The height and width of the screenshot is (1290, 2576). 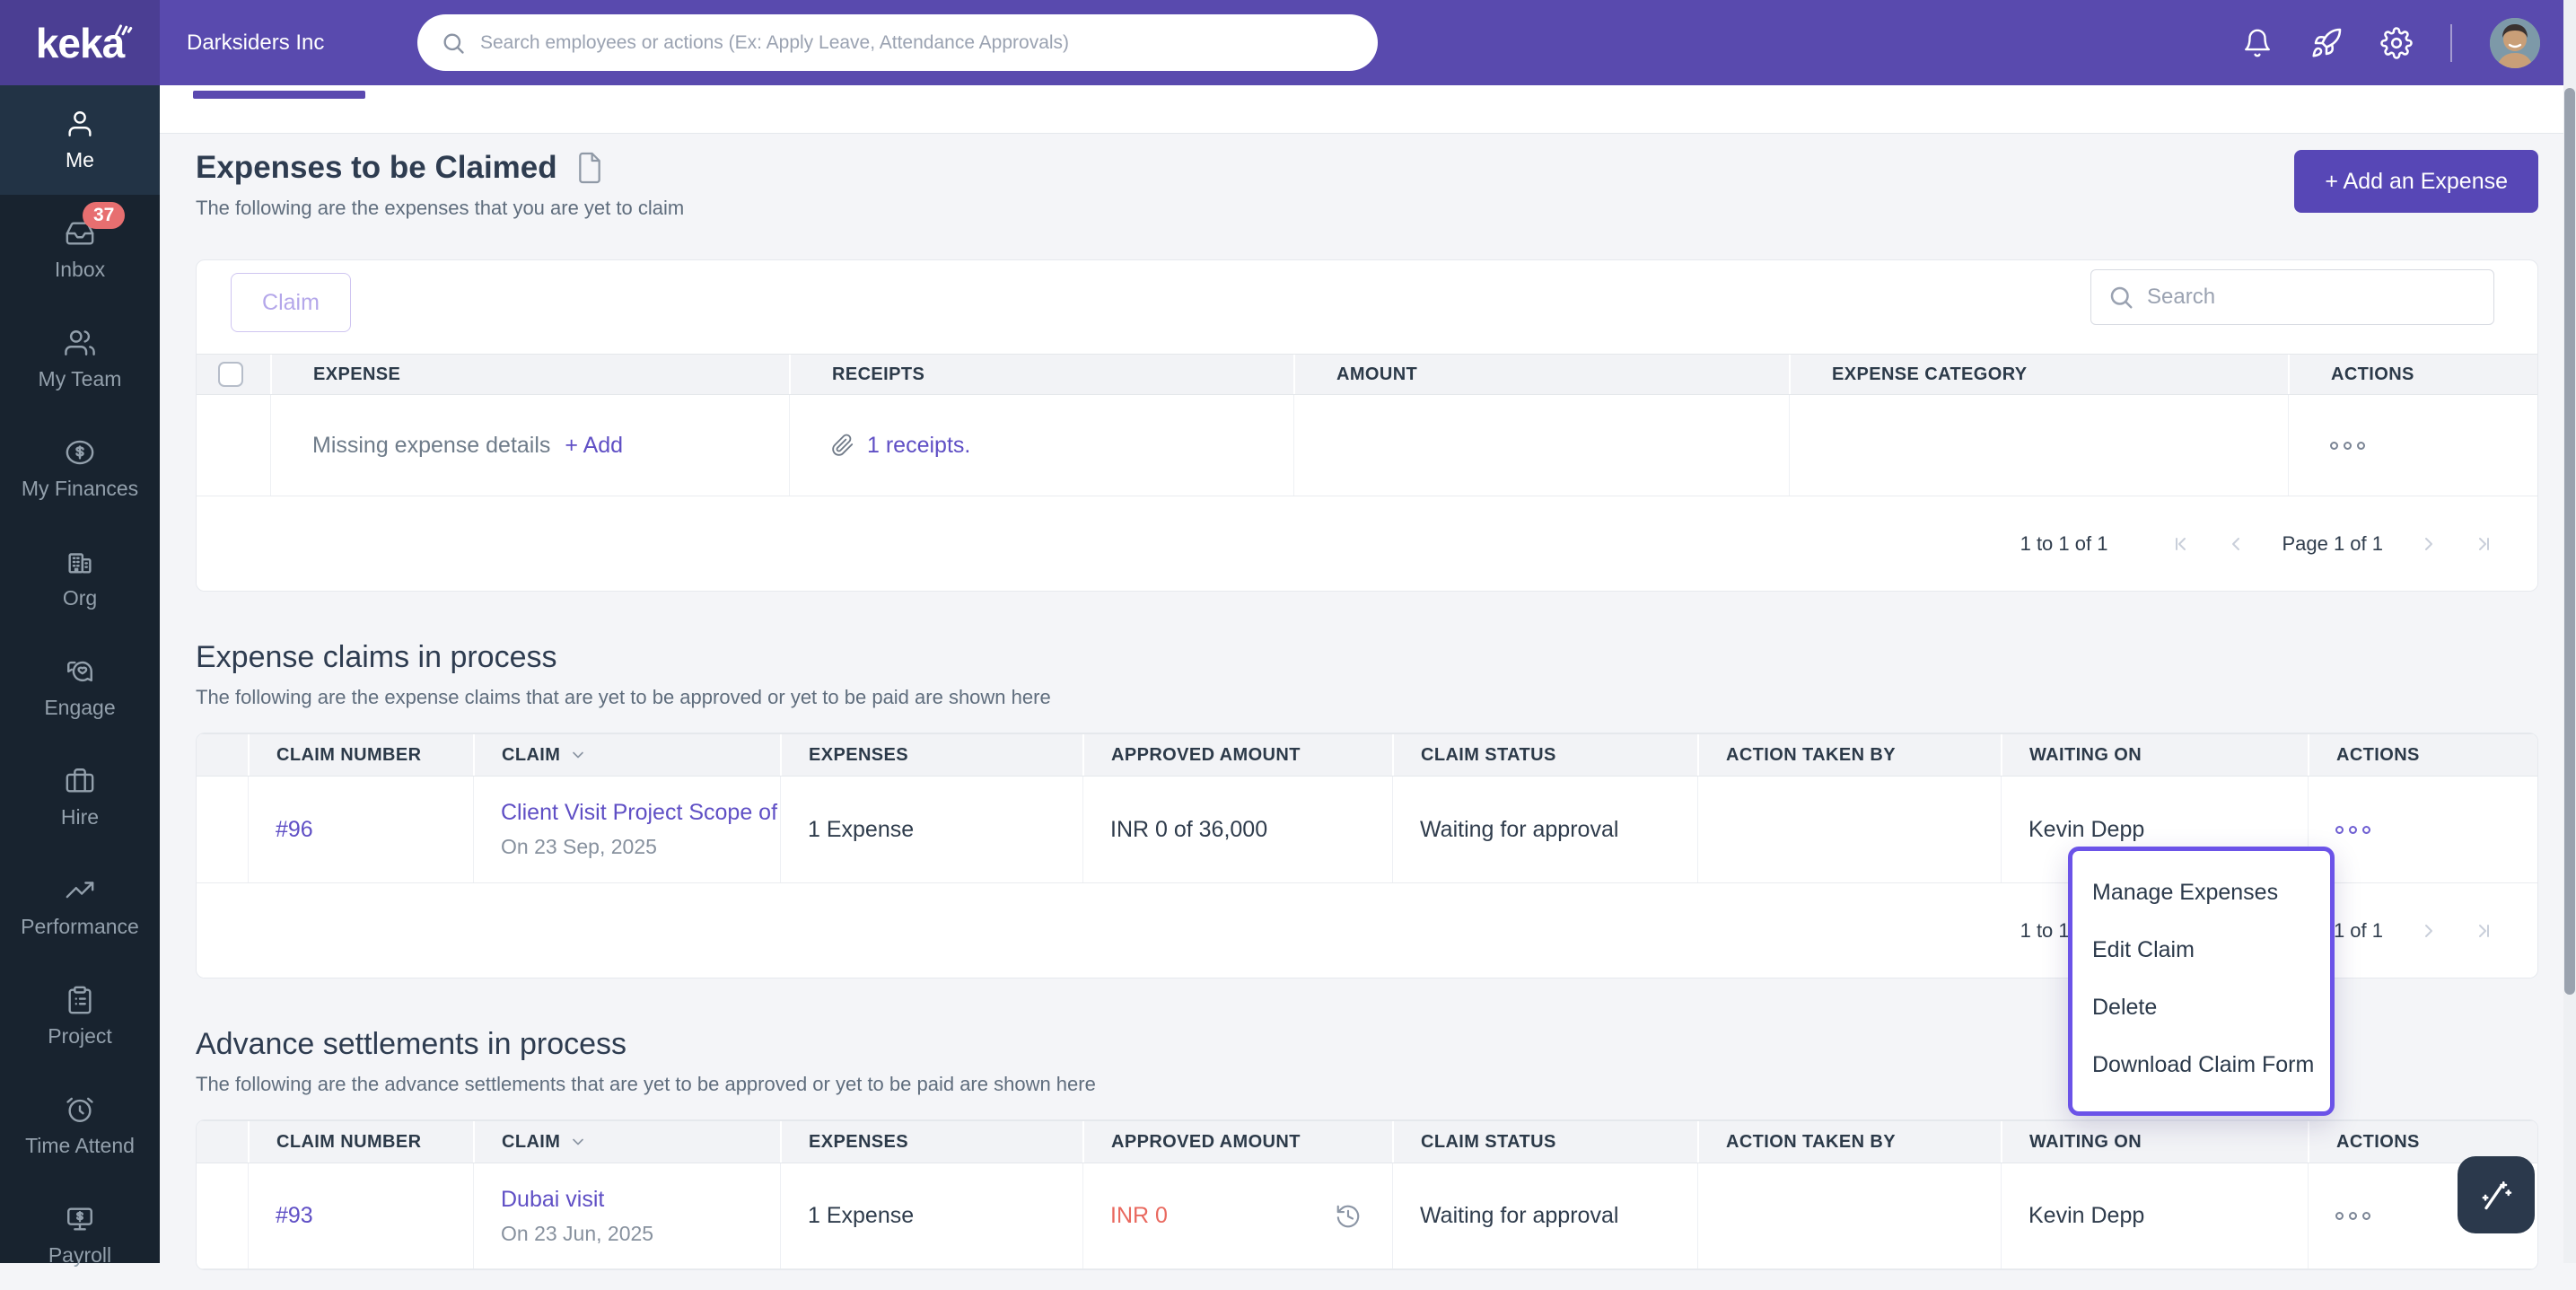 What do you see at coordinates (80, 1109) in the screenshot?
I see `alarm-clock-icon` at bounding box center [80, 1109].